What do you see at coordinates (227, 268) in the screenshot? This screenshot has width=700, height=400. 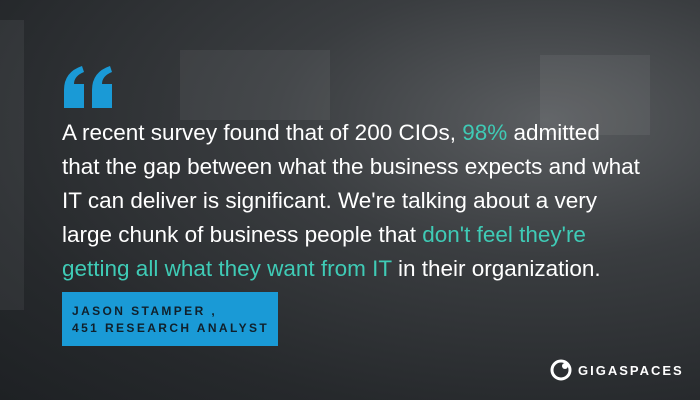 I see `highlight-text: getting all what they want from IT` at bounding box center [227, 268].